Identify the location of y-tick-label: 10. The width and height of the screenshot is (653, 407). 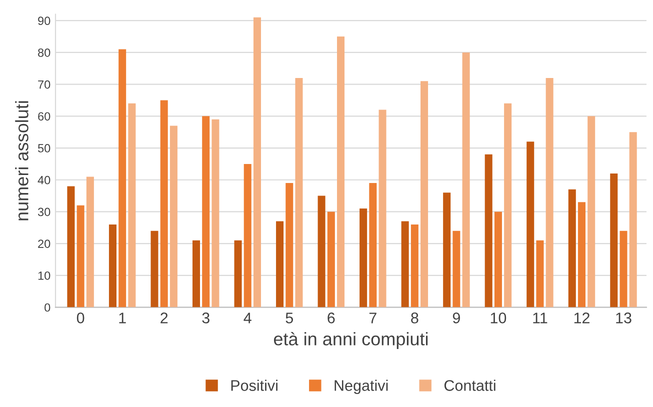
(44, 275).